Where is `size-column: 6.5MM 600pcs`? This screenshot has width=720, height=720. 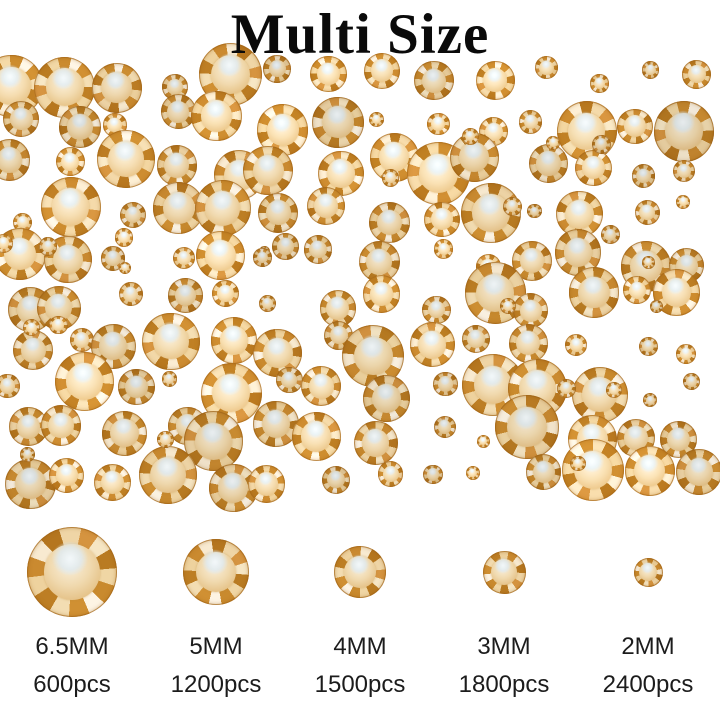
size-column: 6.5MM 600pcs is located at coordinates (72, 608).